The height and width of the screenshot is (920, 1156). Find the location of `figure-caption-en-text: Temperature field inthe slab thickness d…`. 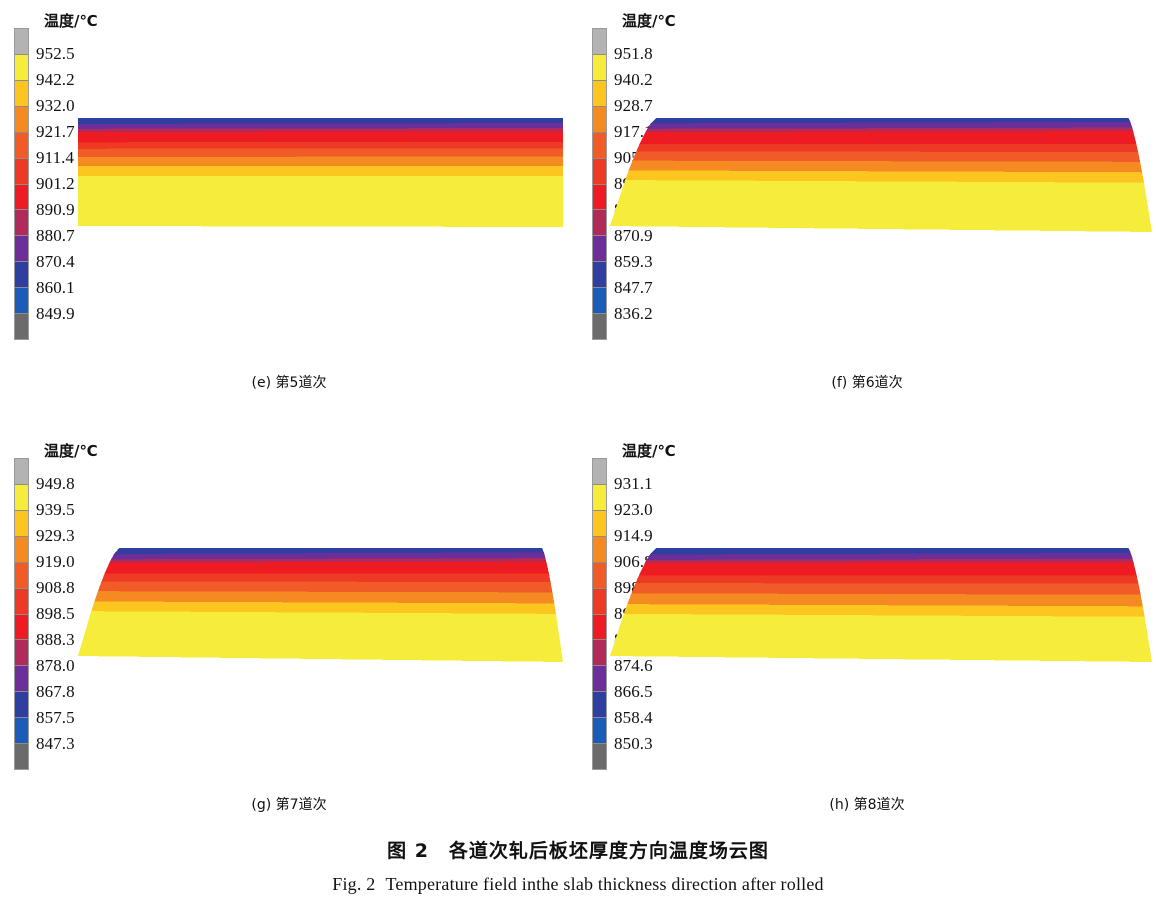

figure-caption-en-text: Temperature field inthe slab thickness d… is located at coordinates (604, 884).